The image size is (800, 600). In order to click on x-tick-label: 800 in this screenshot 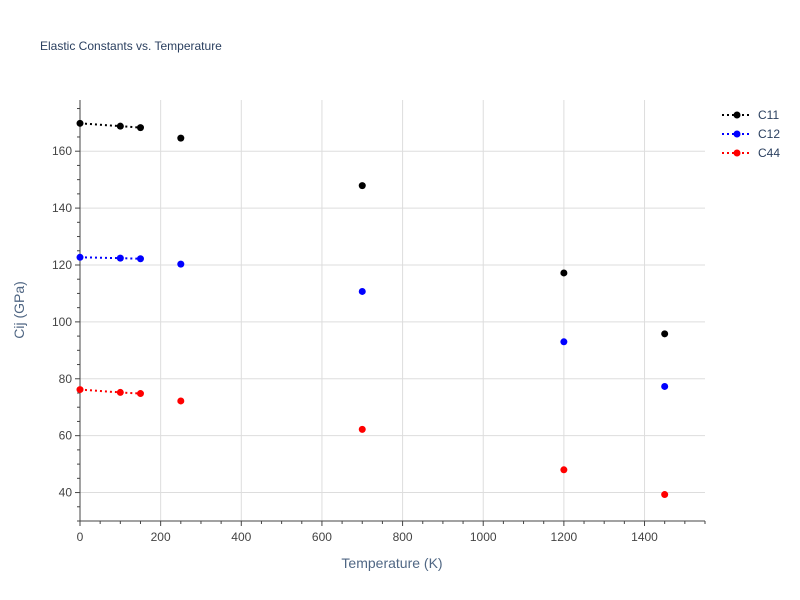, I will do `click(403, 537)`.